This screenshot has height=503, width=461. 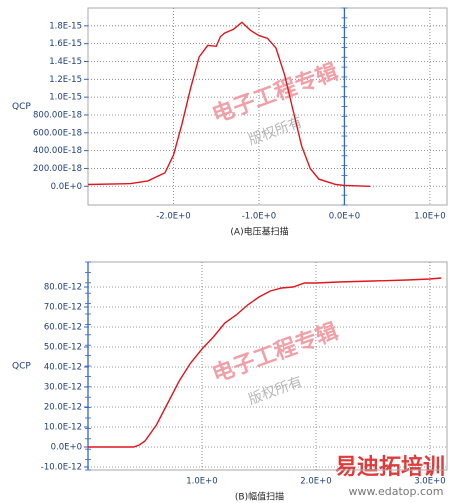 What do you see at coordinates (63, 328) in the screenshot?
I see `y-tick-label: 60.0E-12` at bounding box center [63, 328].